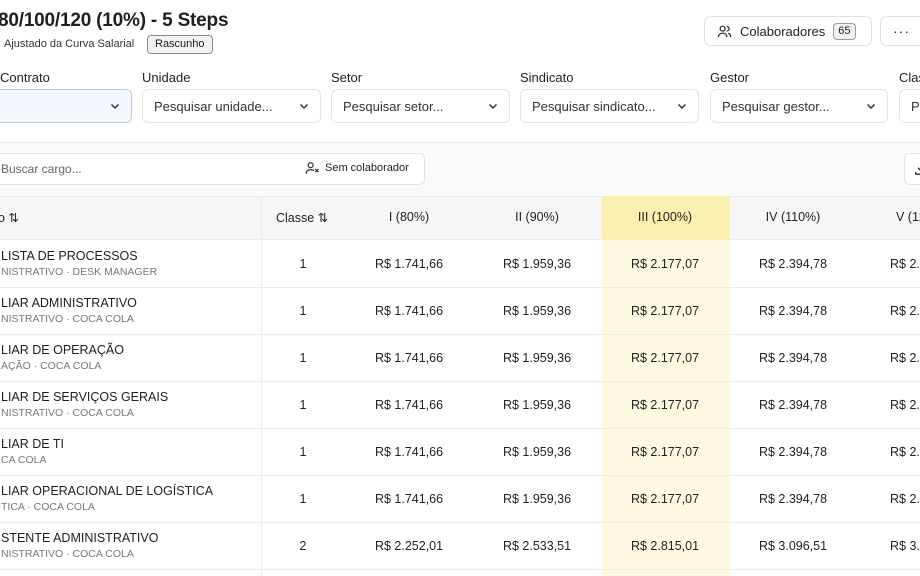 The width and height of the screenshot is (920, 576). What do you see at coordinates (85, 397) in the screenshot?
I see `row-cargo: LIAR DE SERVIÇOS GERAIS` at bounding box center [85, 397].